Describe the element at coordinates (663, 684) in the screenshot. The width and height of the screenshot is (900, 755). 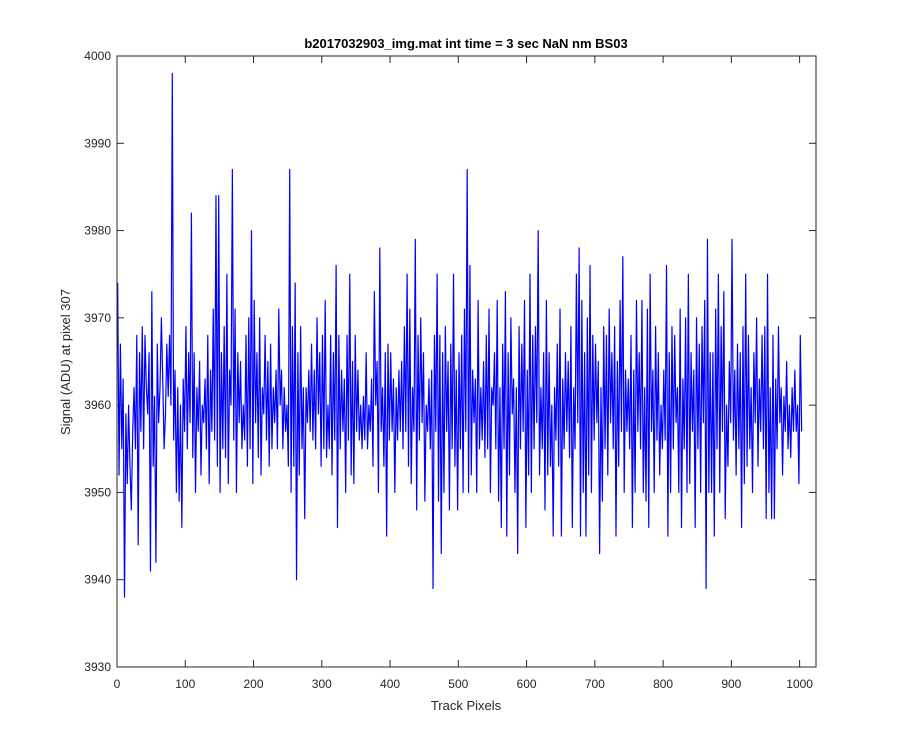
I see `x-tick-label: 800` at that location.